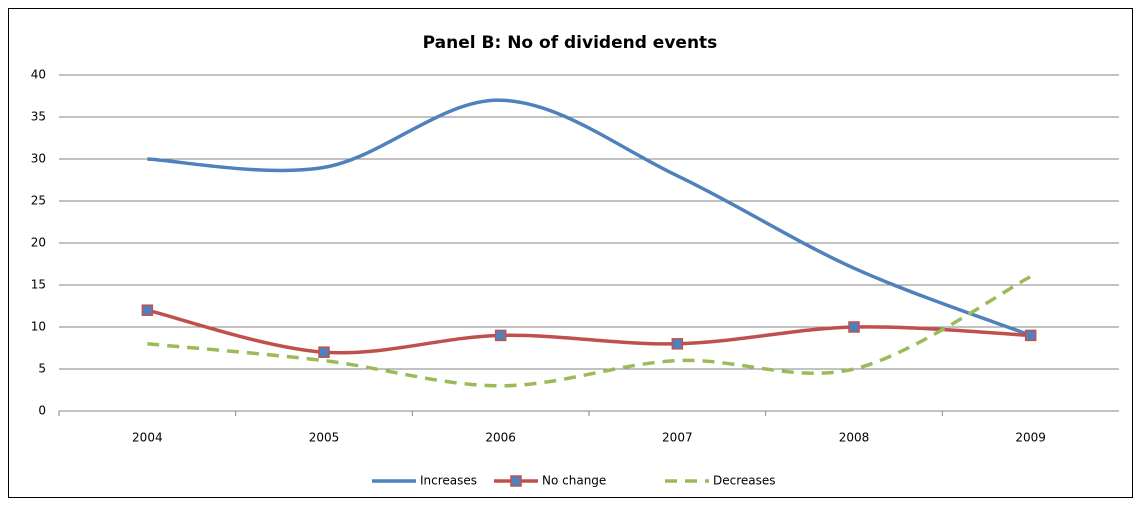 This screenshot has width=1141, height=506. Describe the element at coordinates (38, 327) in the screenshot. I see `y-tick-label: 10` at that location.